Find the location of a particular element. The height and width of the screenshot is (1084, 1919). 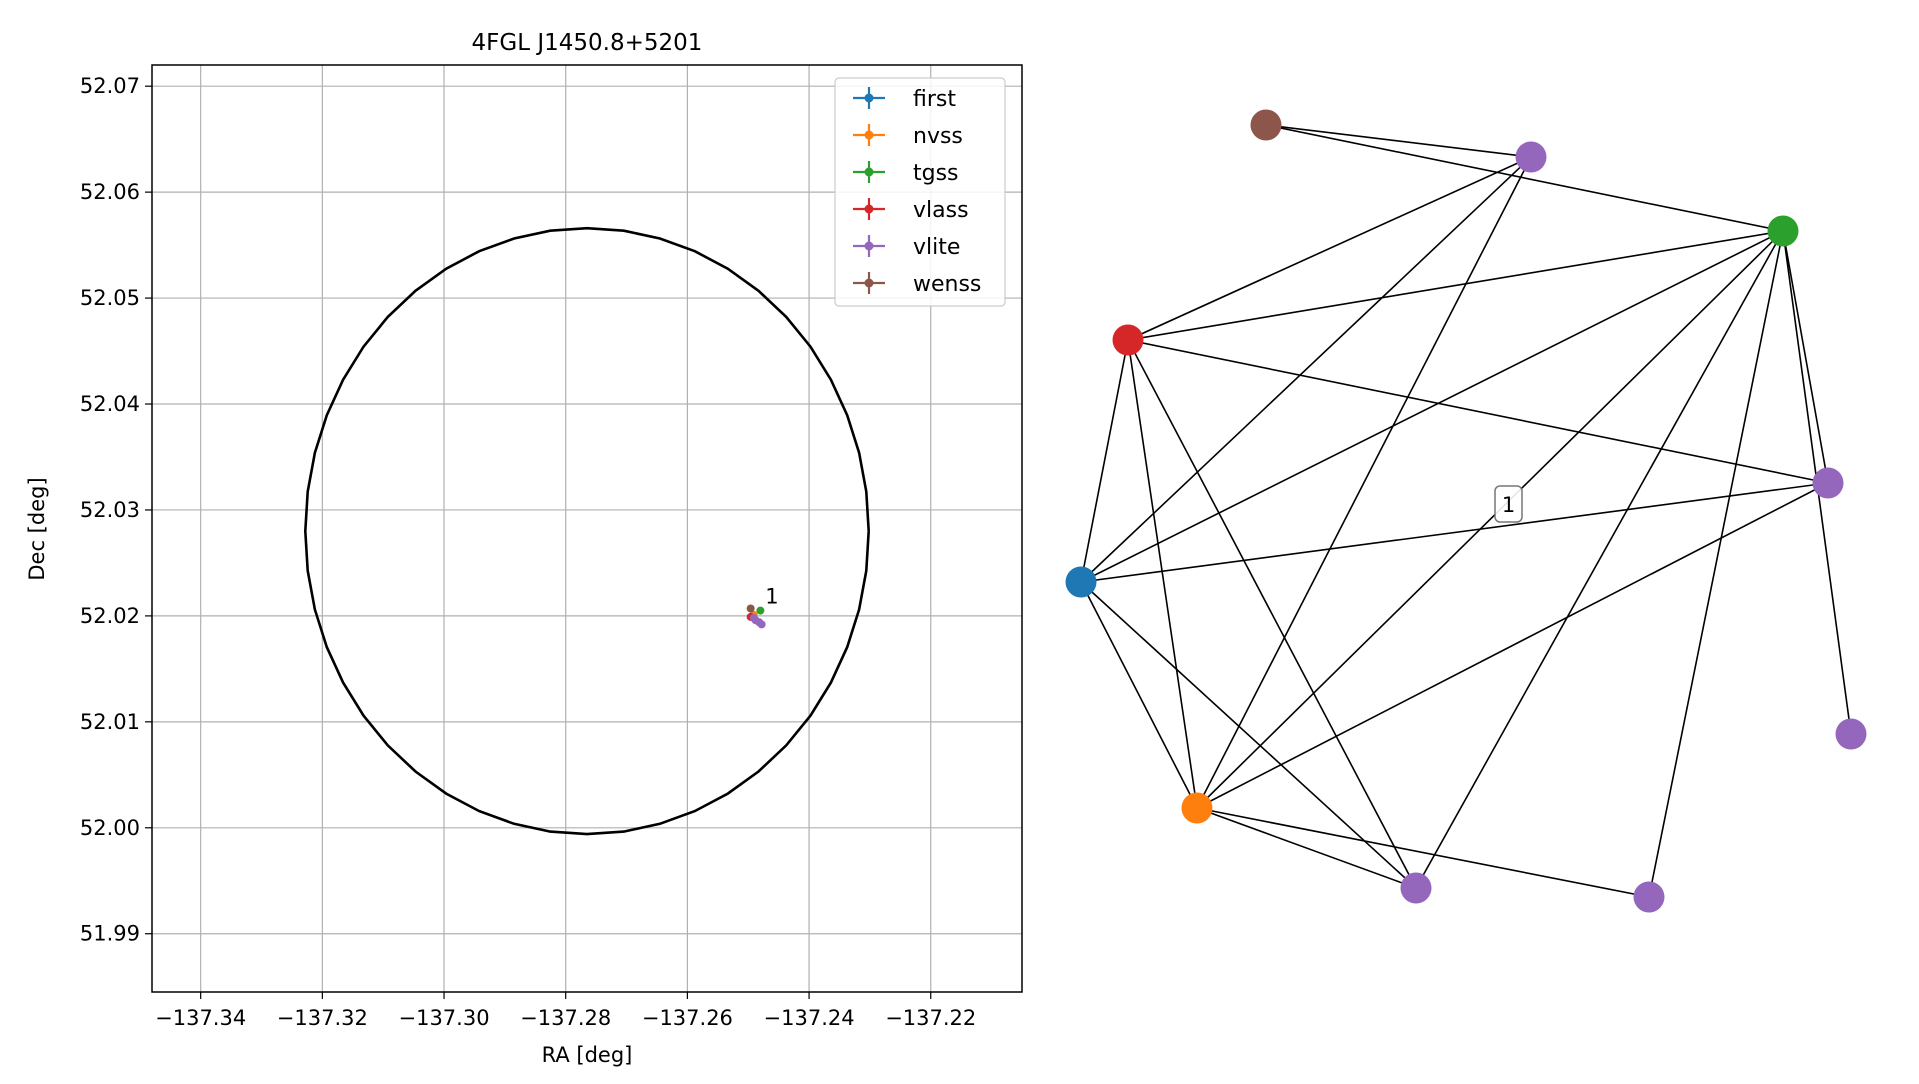

point-tgss is located at coordinates (760, 610).